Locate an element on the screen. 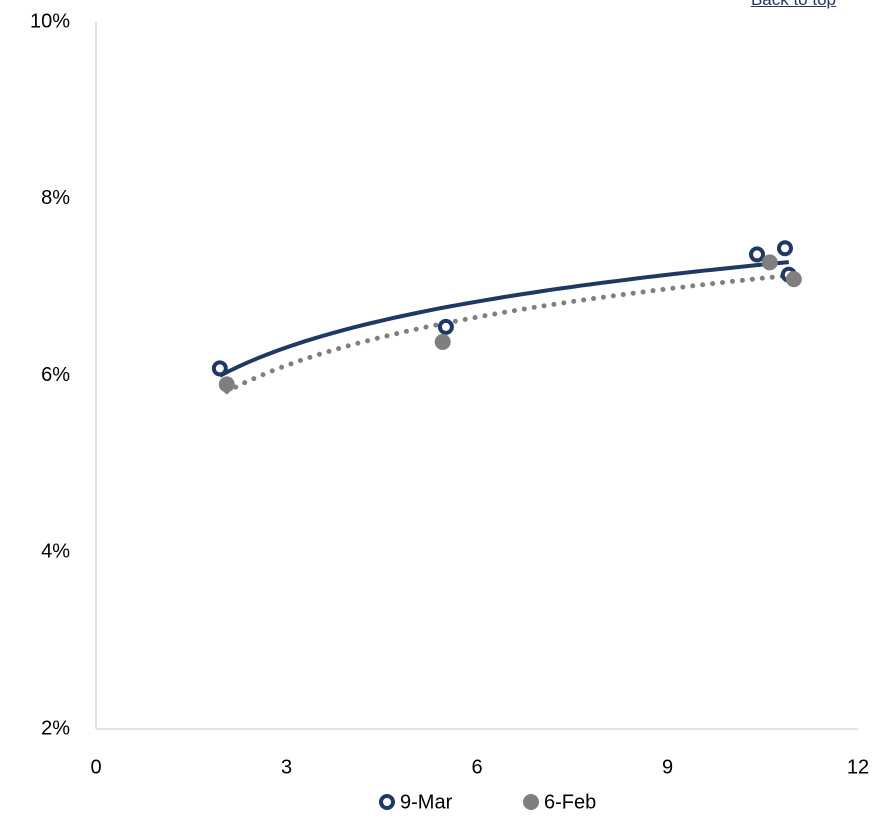  y-tick-label: 4% is located at coordinates (55, 552).